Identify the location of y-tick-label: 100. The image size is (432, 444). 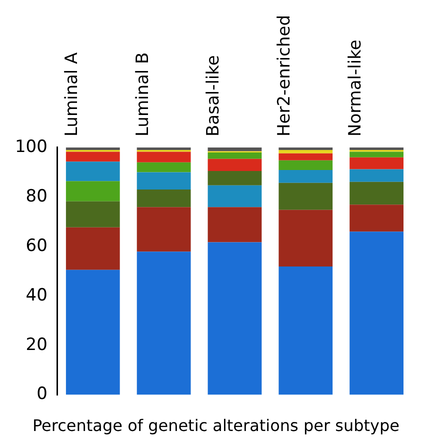
(31, 146).